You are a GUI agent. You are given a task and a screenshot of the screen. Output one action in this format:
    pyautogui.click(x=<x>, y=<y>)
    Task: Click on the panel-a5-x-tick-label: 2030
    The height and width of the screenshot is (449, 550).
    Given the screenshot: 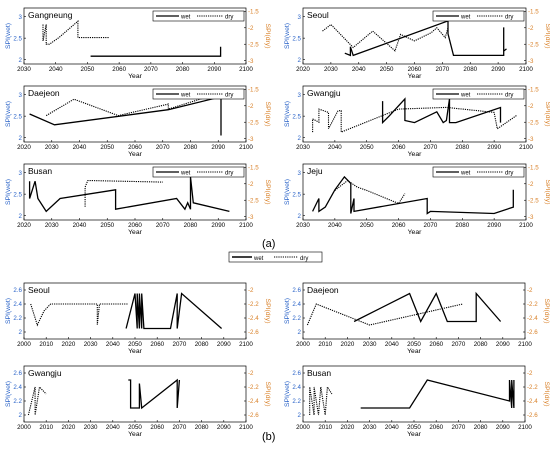 What is the action you would take?
    pyautogui.click(x=52, y=225)
    